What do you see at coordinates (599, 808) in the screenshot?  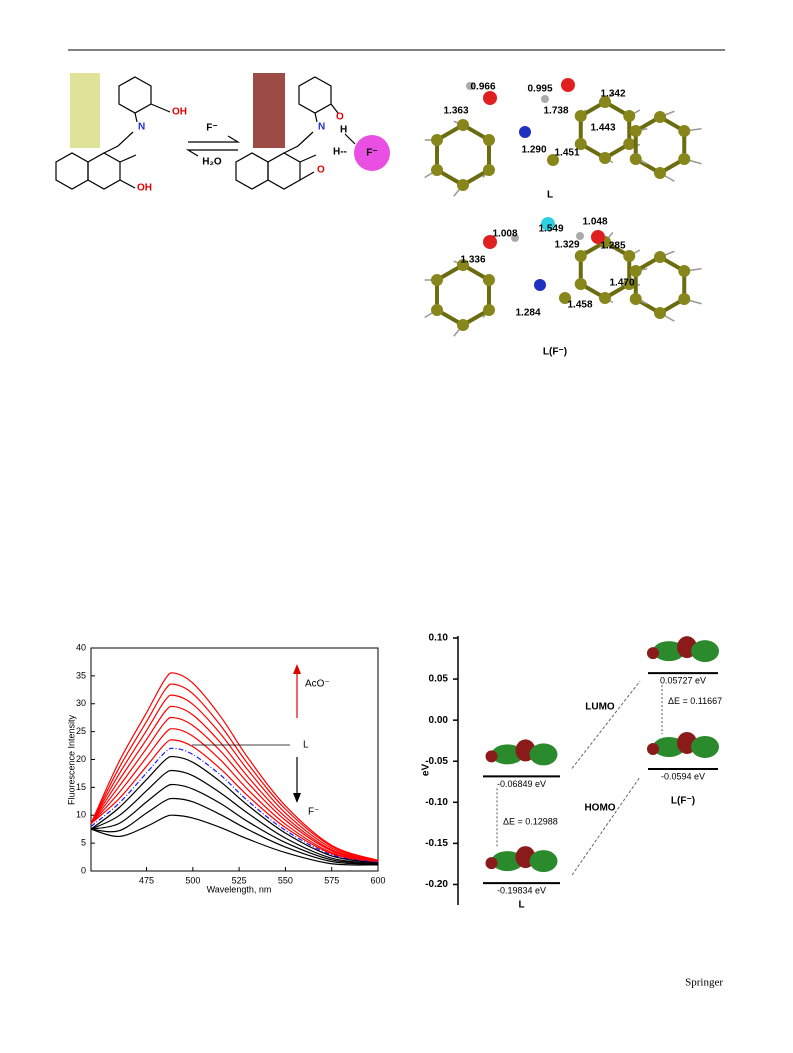 I see `orbital-label: HOMO` at bounding box center [599, 808].